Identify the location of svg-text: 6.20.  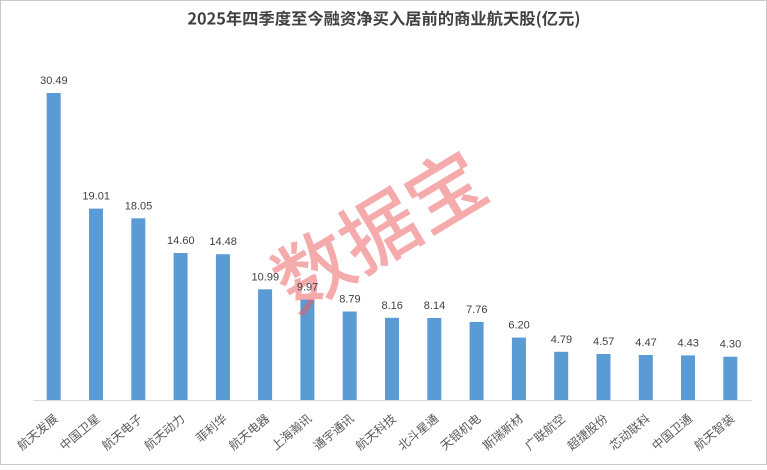
(518, 326).